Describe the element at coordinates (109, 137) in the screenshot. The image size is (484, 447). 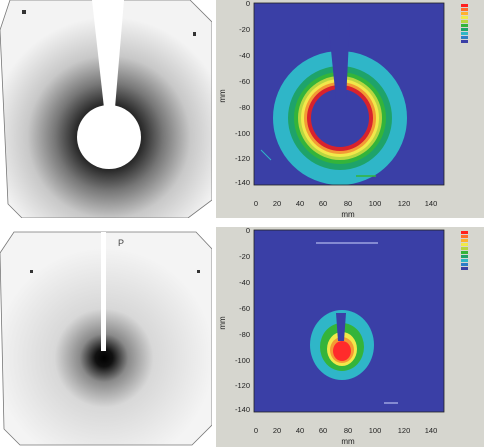
I see `beamstop-disc` at that location.